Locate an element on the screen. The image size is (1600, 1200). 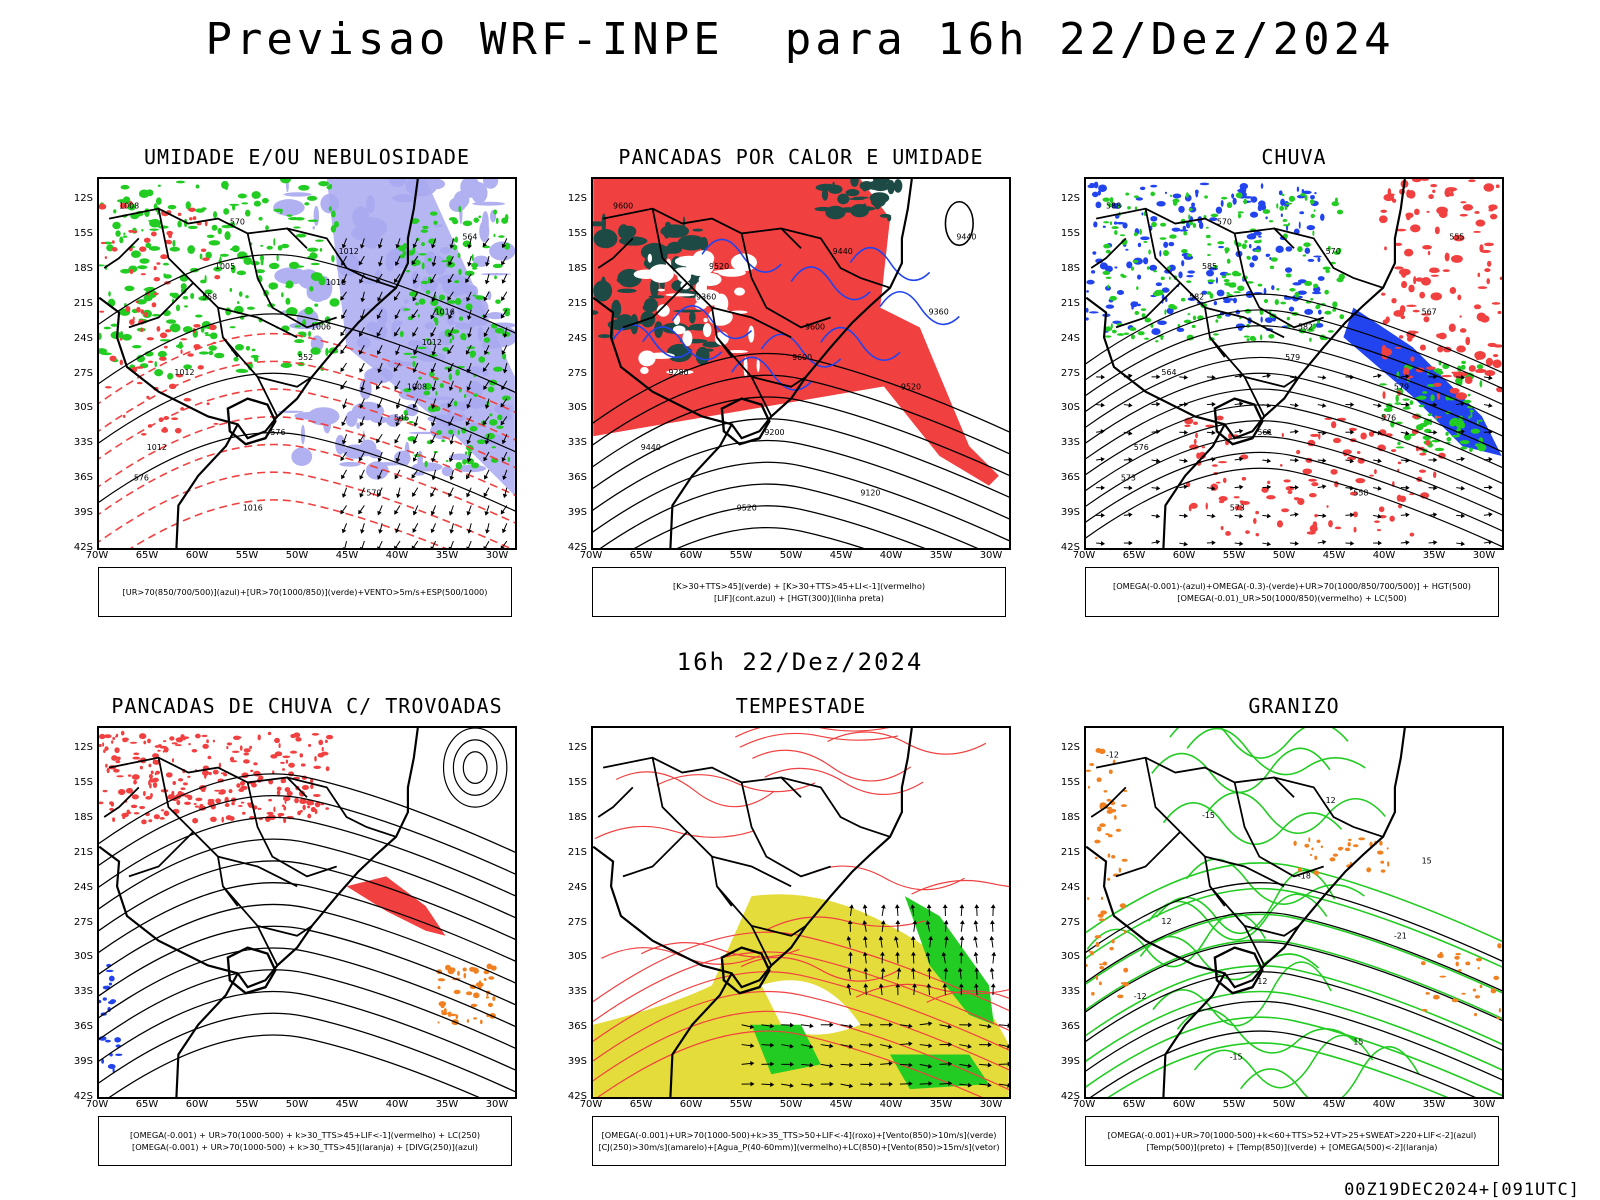
mid-title: 16h 22/Dez/2024 is located at coordinates (800, 662).